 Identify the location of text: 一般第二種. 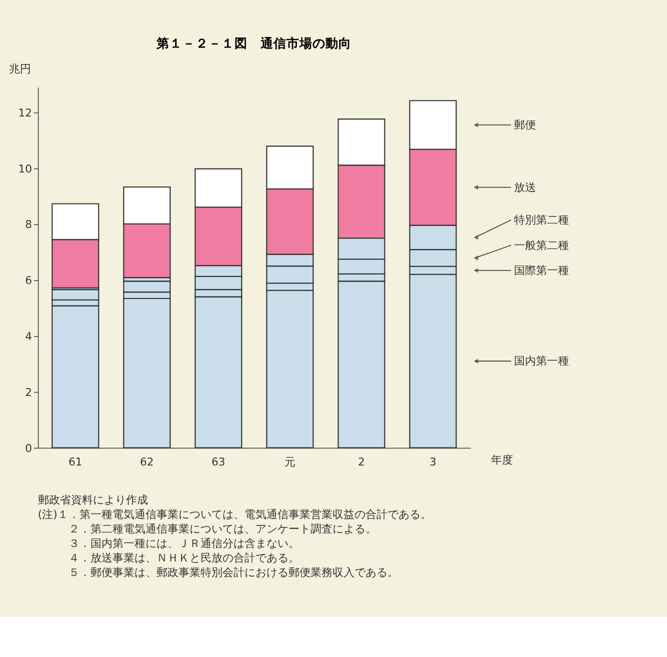
(541, 245).